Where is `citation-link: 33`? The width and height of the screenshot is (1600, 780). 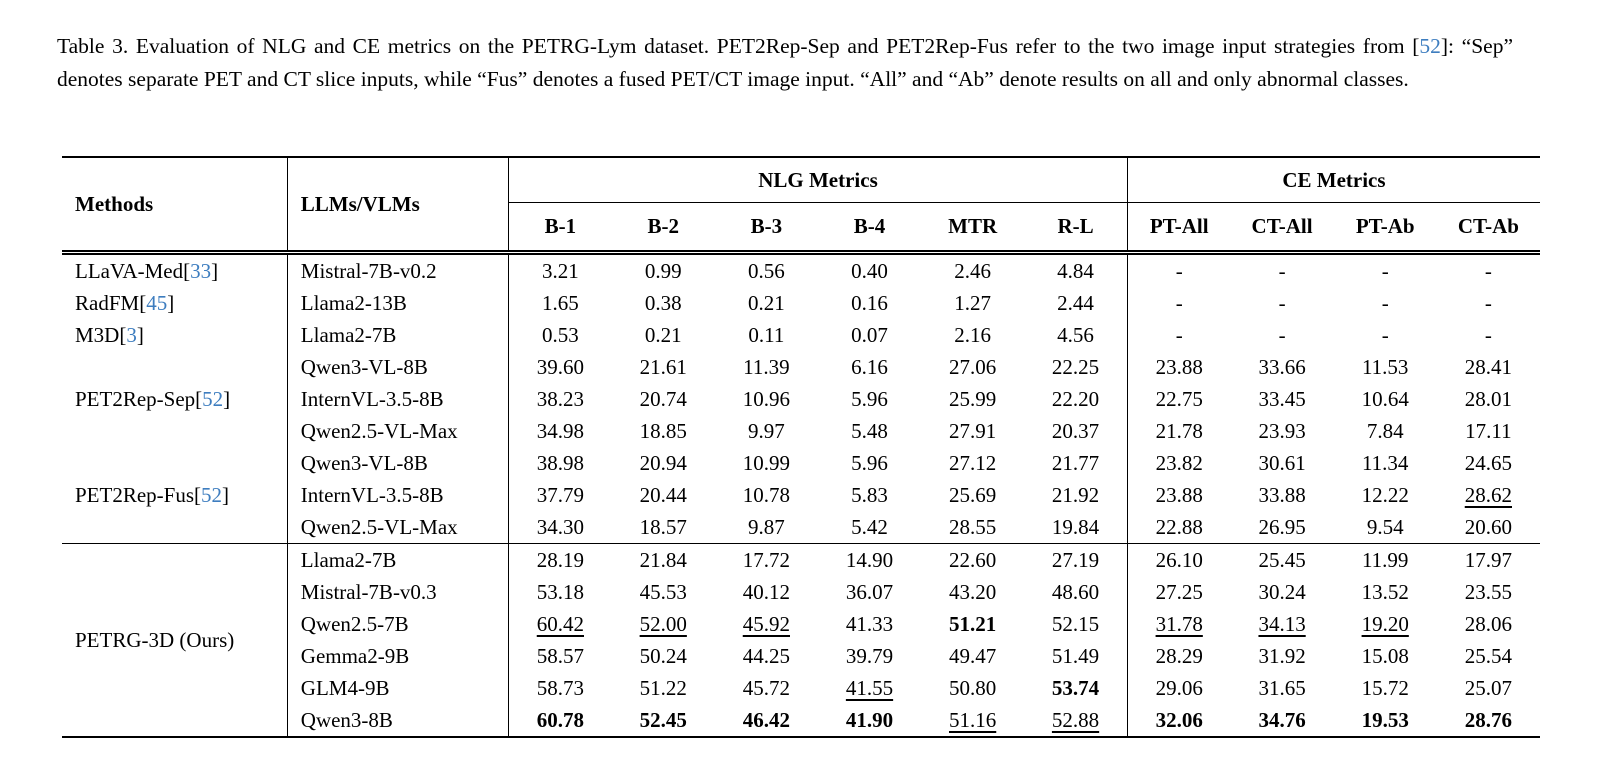 citation-link: 33 is located at coordinates (201, 270).